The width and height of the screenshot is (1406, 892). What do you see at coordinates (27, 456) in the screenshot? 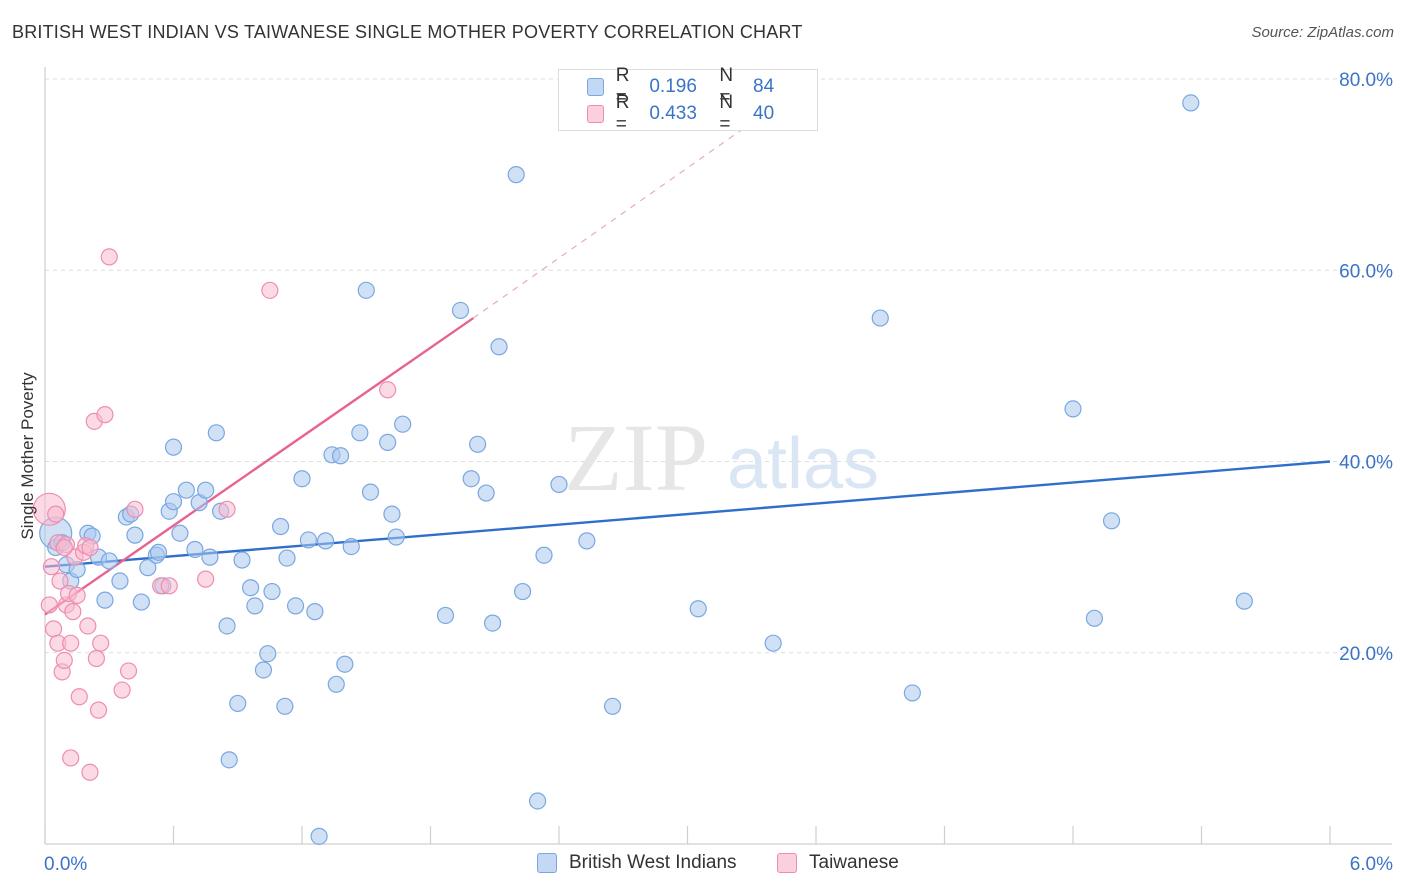
I see `y-axis-label: Single Mother Poverty` at bounding box center [27, 456].